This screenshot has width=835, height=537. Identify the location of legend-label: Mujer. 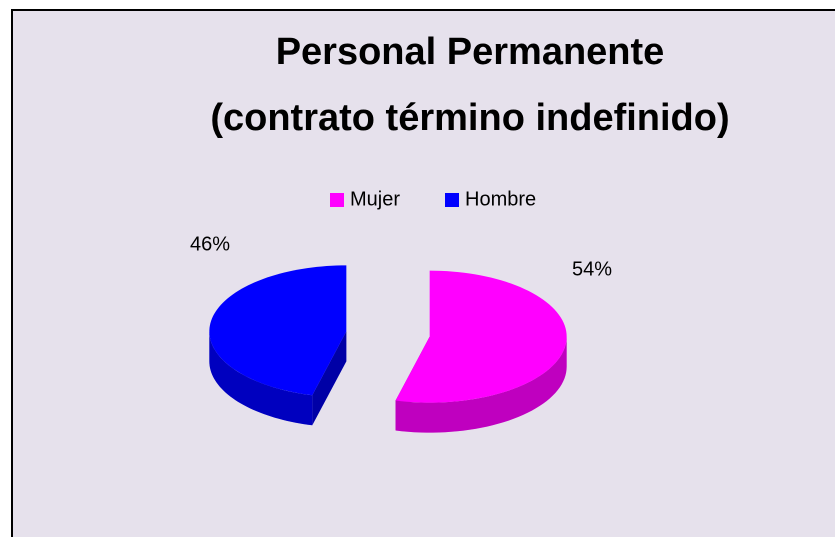
(375, 199).